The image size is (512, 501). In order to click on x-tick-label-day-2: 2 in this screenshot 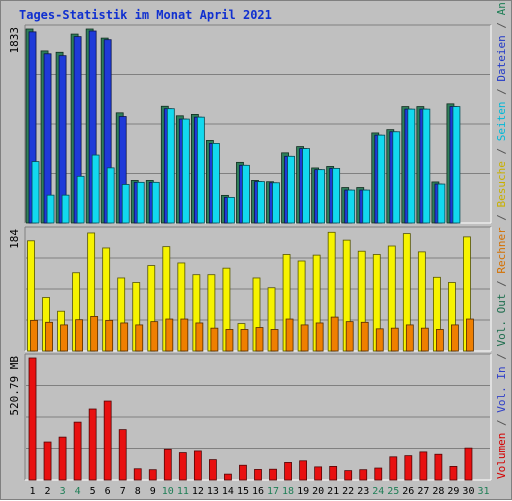, I will do `click(48, 491)`.